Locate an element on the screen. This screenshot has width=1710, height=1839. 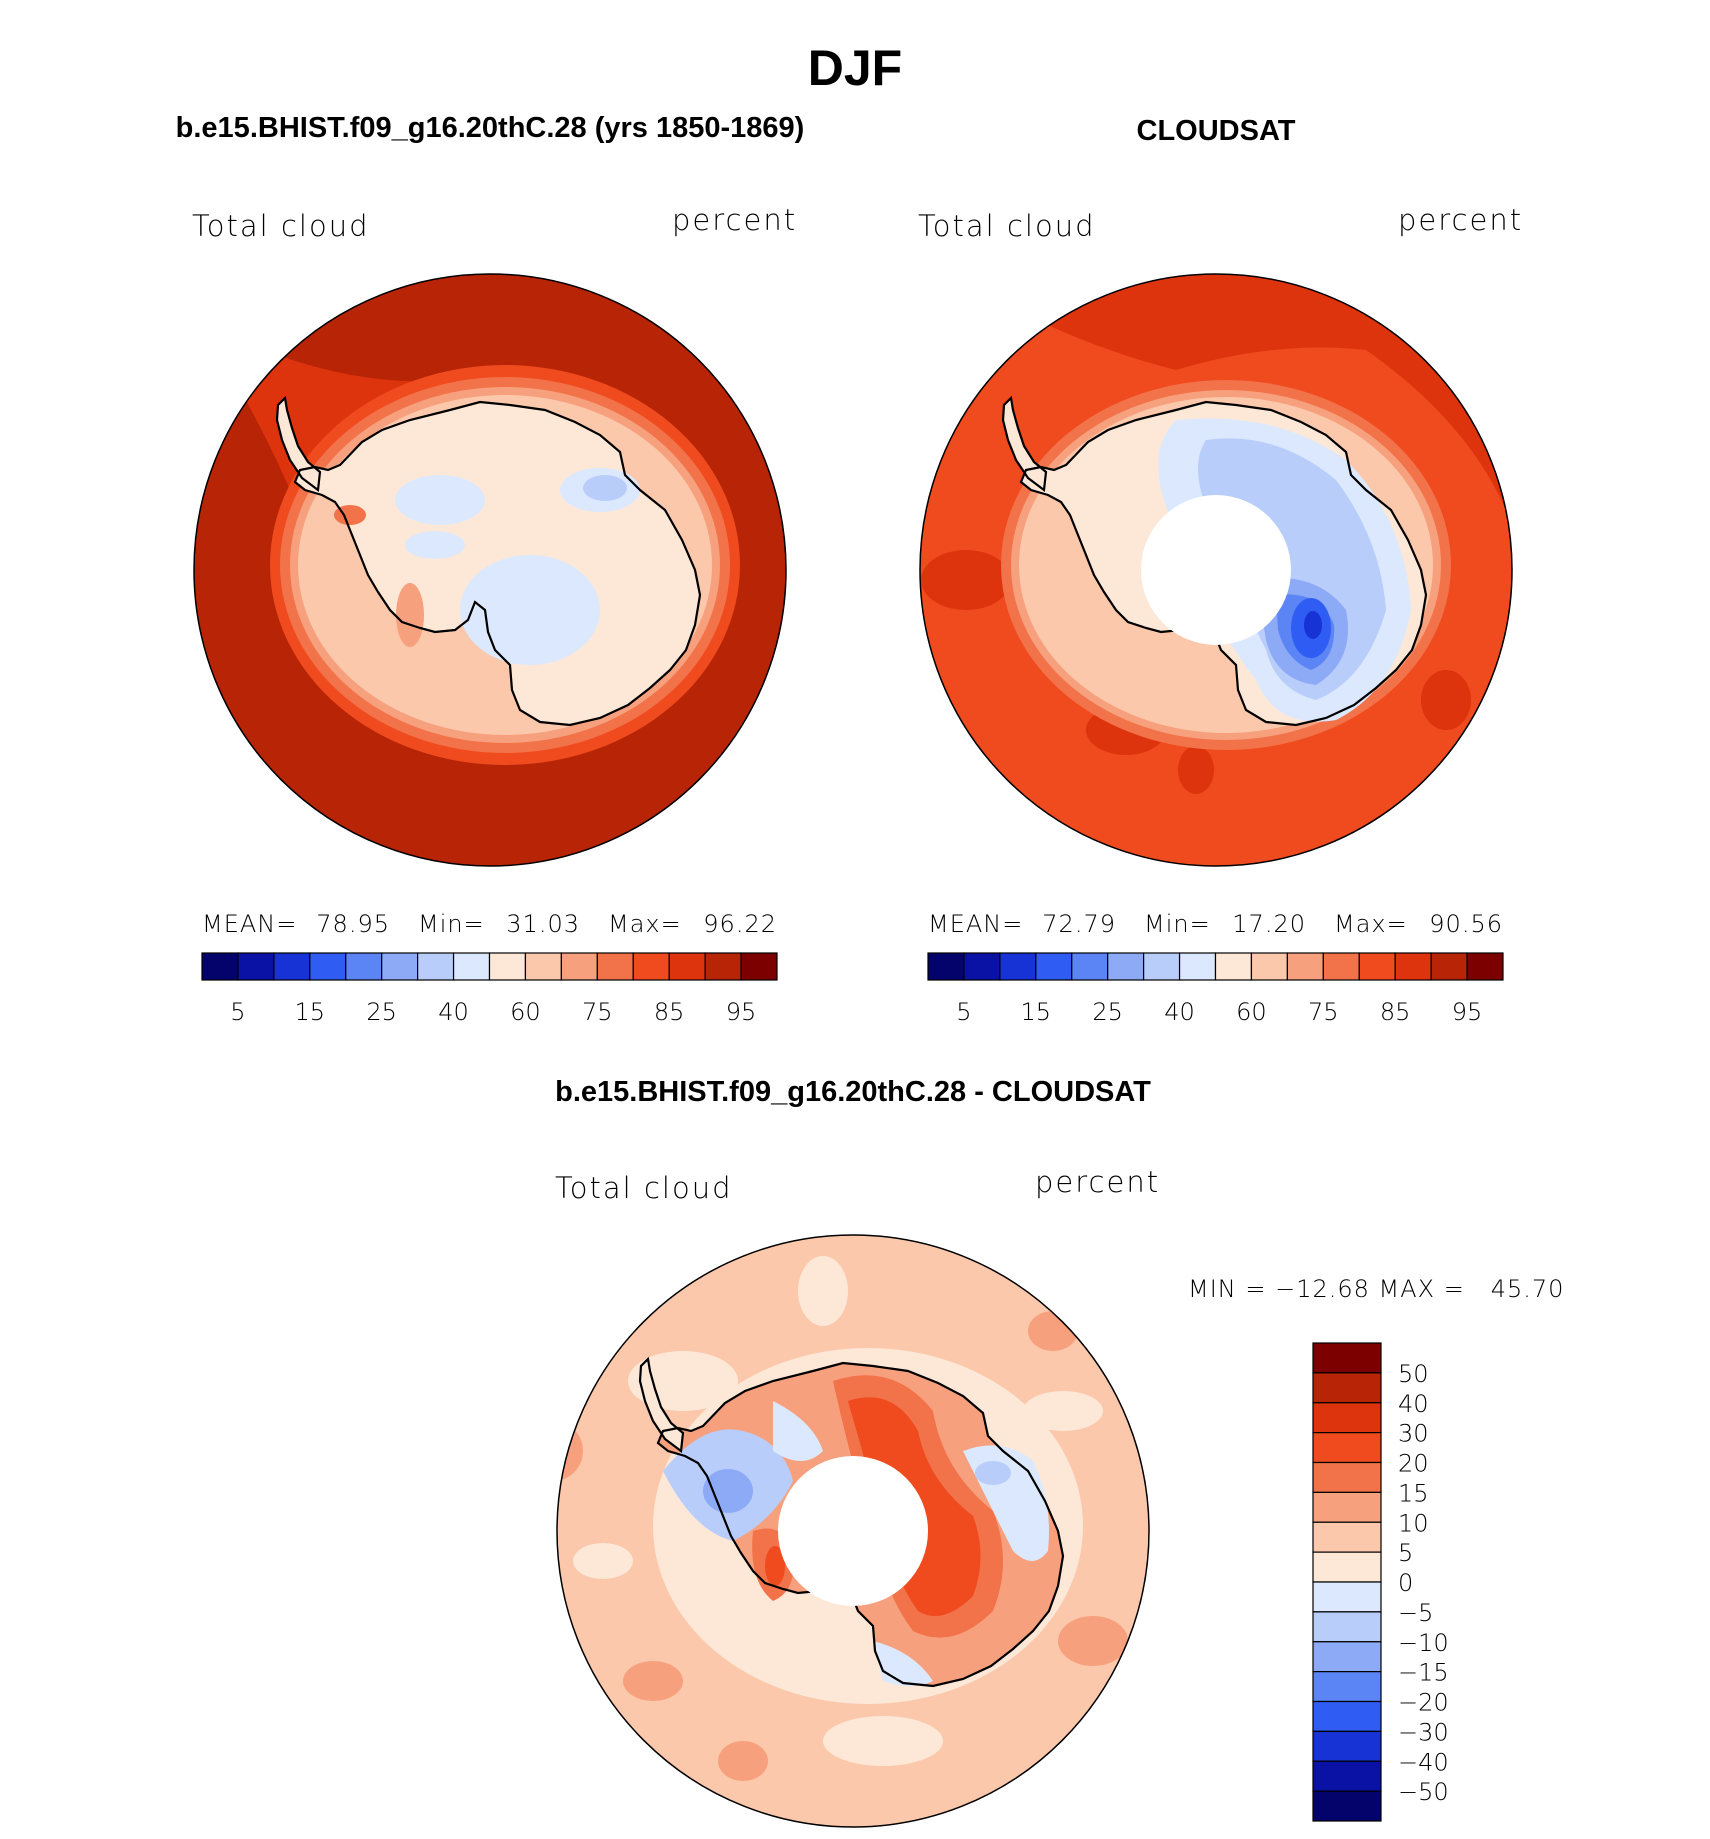
map-field-min is located at coordinates (1313, 625).